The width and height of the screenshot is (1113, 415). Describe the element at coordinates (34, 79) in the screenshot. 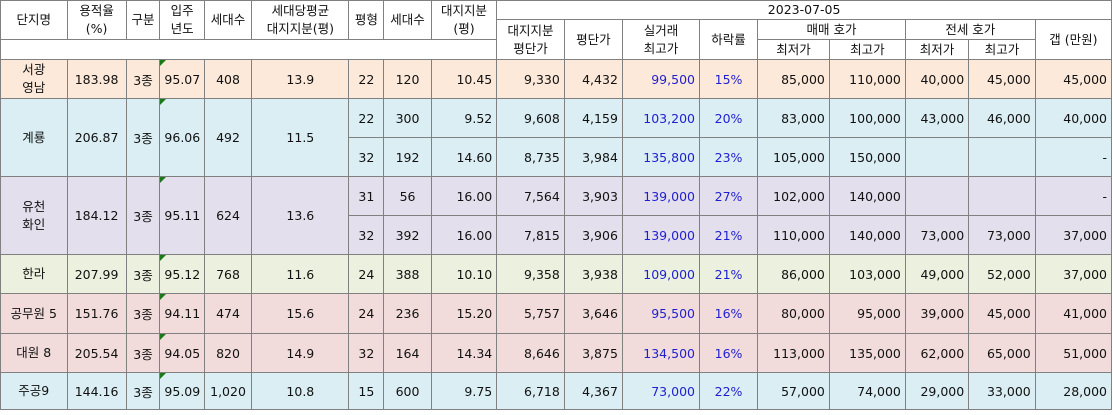

I see `complex-name: 서광 영남` at that location.